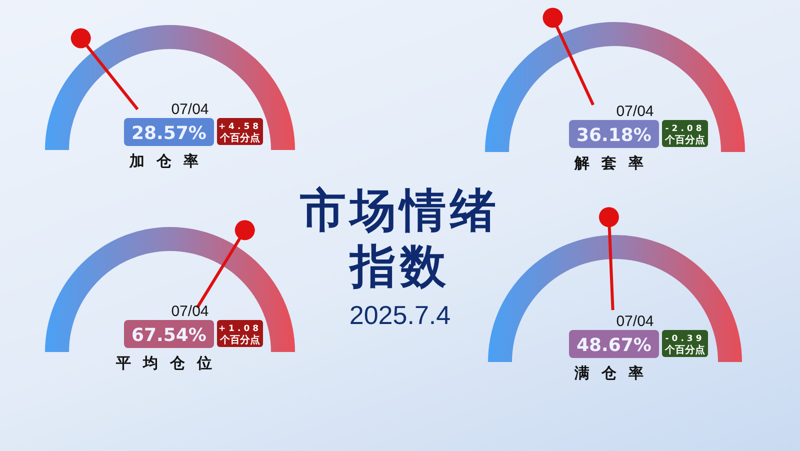  What do you see at coordinates (614, 345) in the screenshot?
I see `data-label: 48.67%` at bounding box center [614, 345].